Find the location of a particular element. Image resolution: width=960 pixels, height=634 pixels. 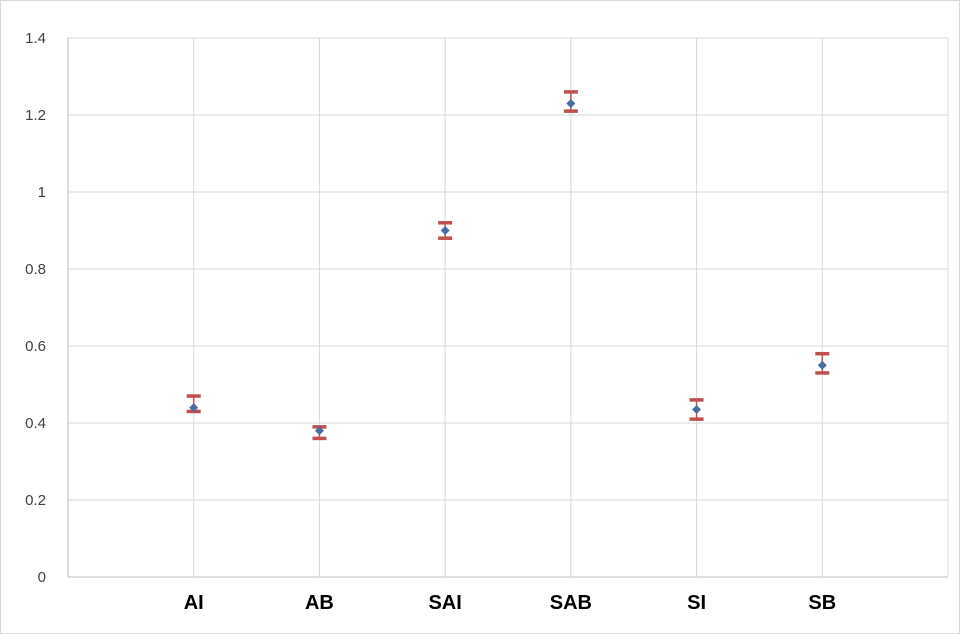

y-tick-label: 0.6 is located at coordinates (35, 346).